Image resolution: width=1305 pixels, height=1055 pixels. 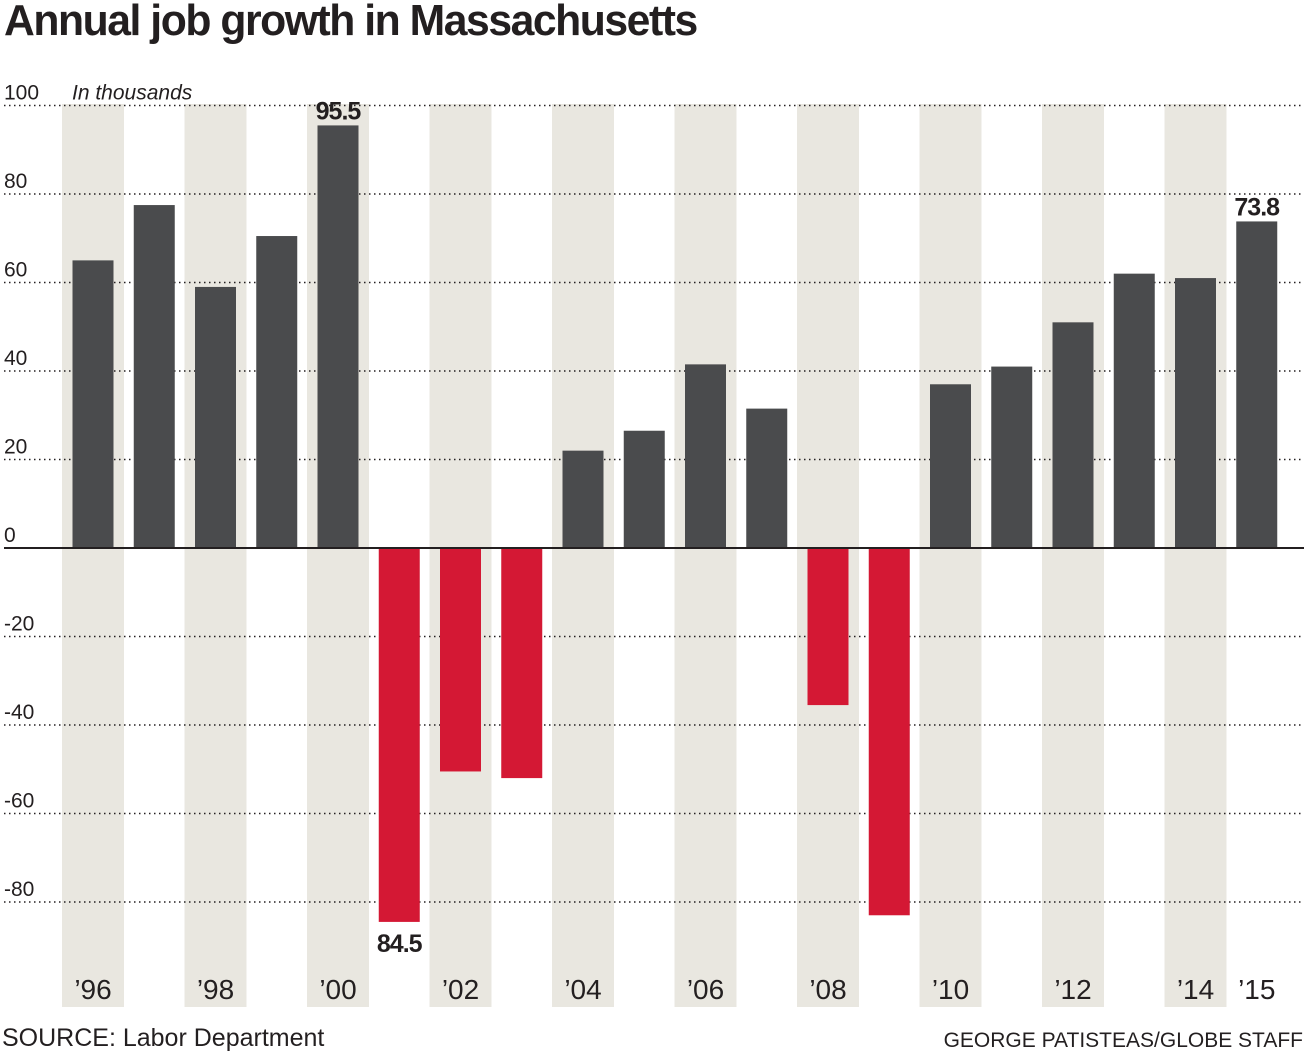 I want to click on x-tick-label: ’10, so click(x=950, y=989).